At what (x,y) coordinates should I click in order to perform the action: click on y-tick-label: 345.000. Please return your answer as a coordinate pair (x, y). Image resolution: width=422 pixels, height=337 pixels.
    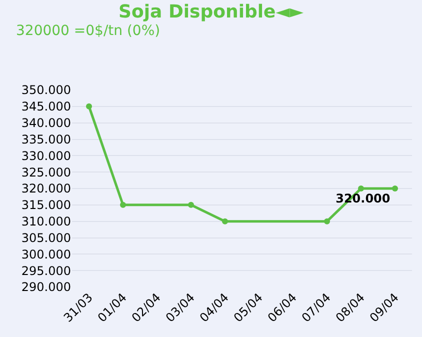
    Looking at the image, I should click on (46, 107).